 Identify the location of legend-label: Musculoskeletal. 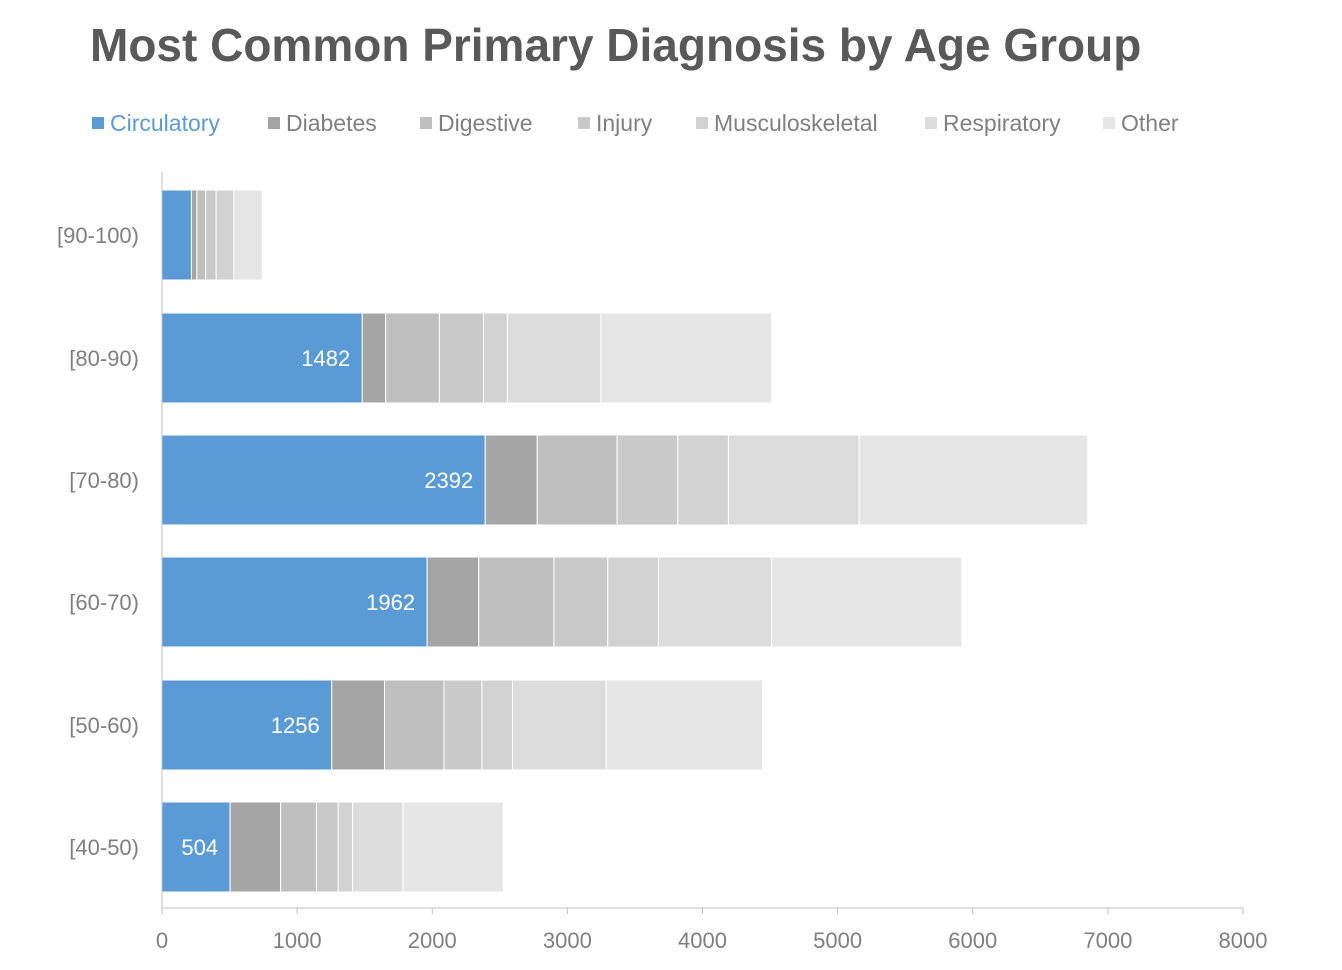
(796, 122).